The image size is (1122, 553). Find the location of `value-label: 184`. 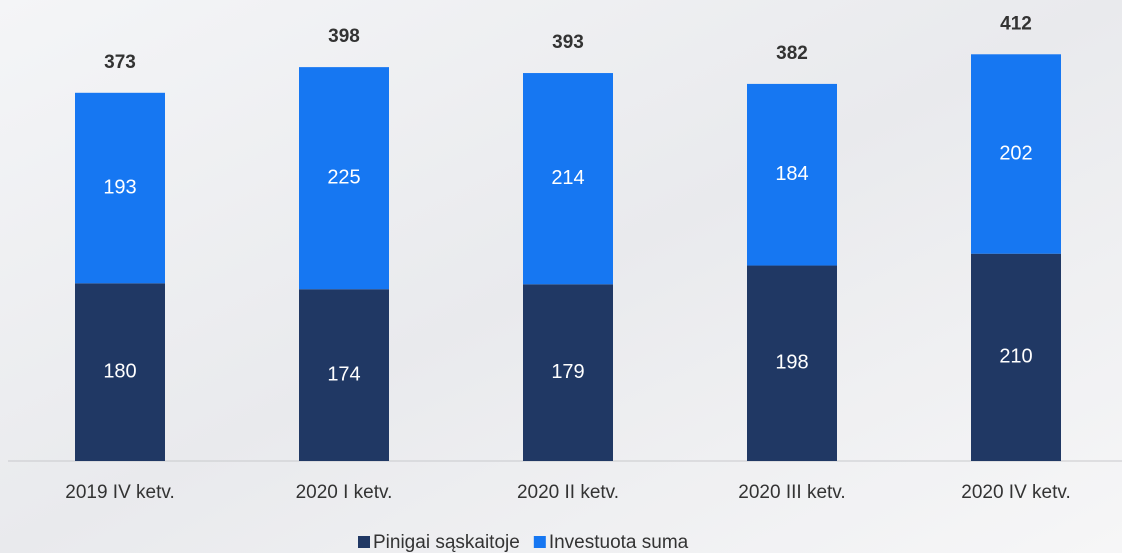

value-label: 184 is located at coordinates (791, 174).